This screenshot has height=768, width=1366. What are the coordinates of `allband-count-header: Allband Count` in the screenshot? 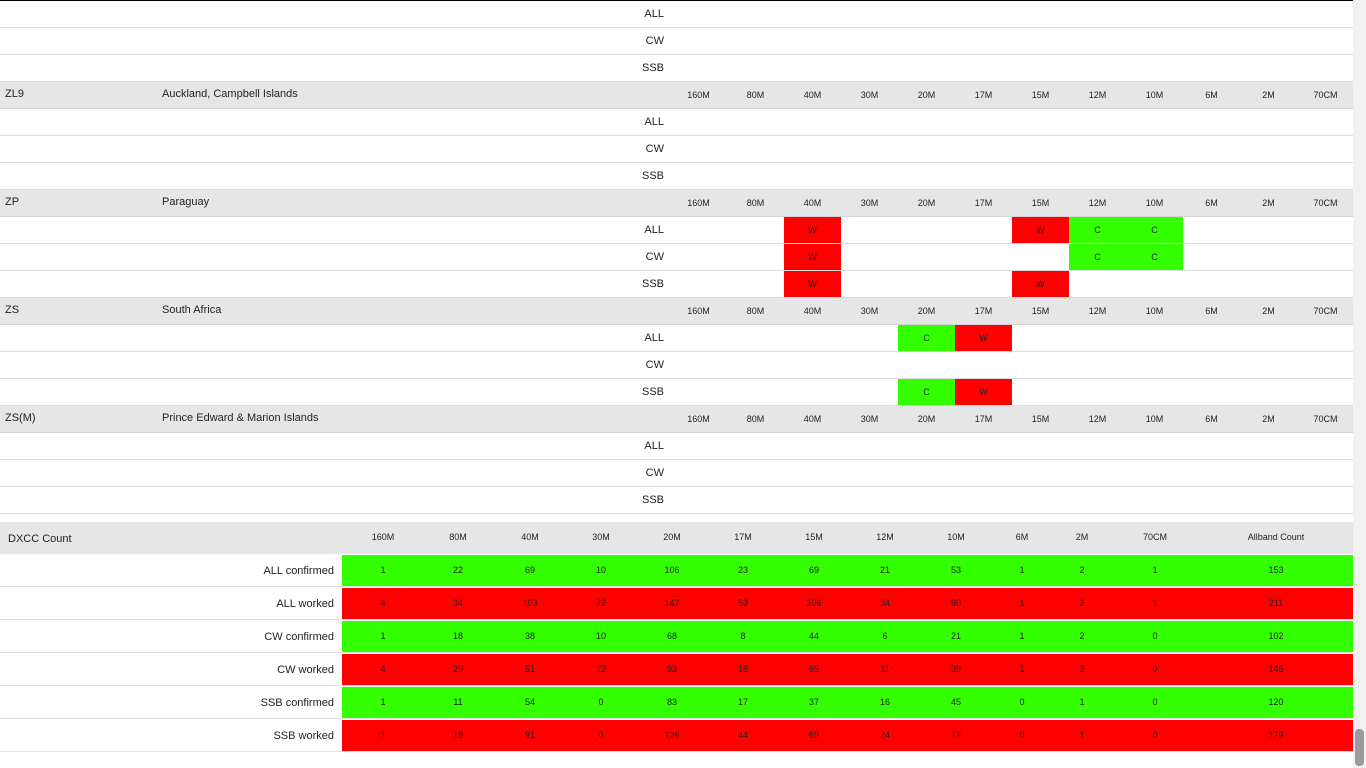 It's located at (1276, 537).